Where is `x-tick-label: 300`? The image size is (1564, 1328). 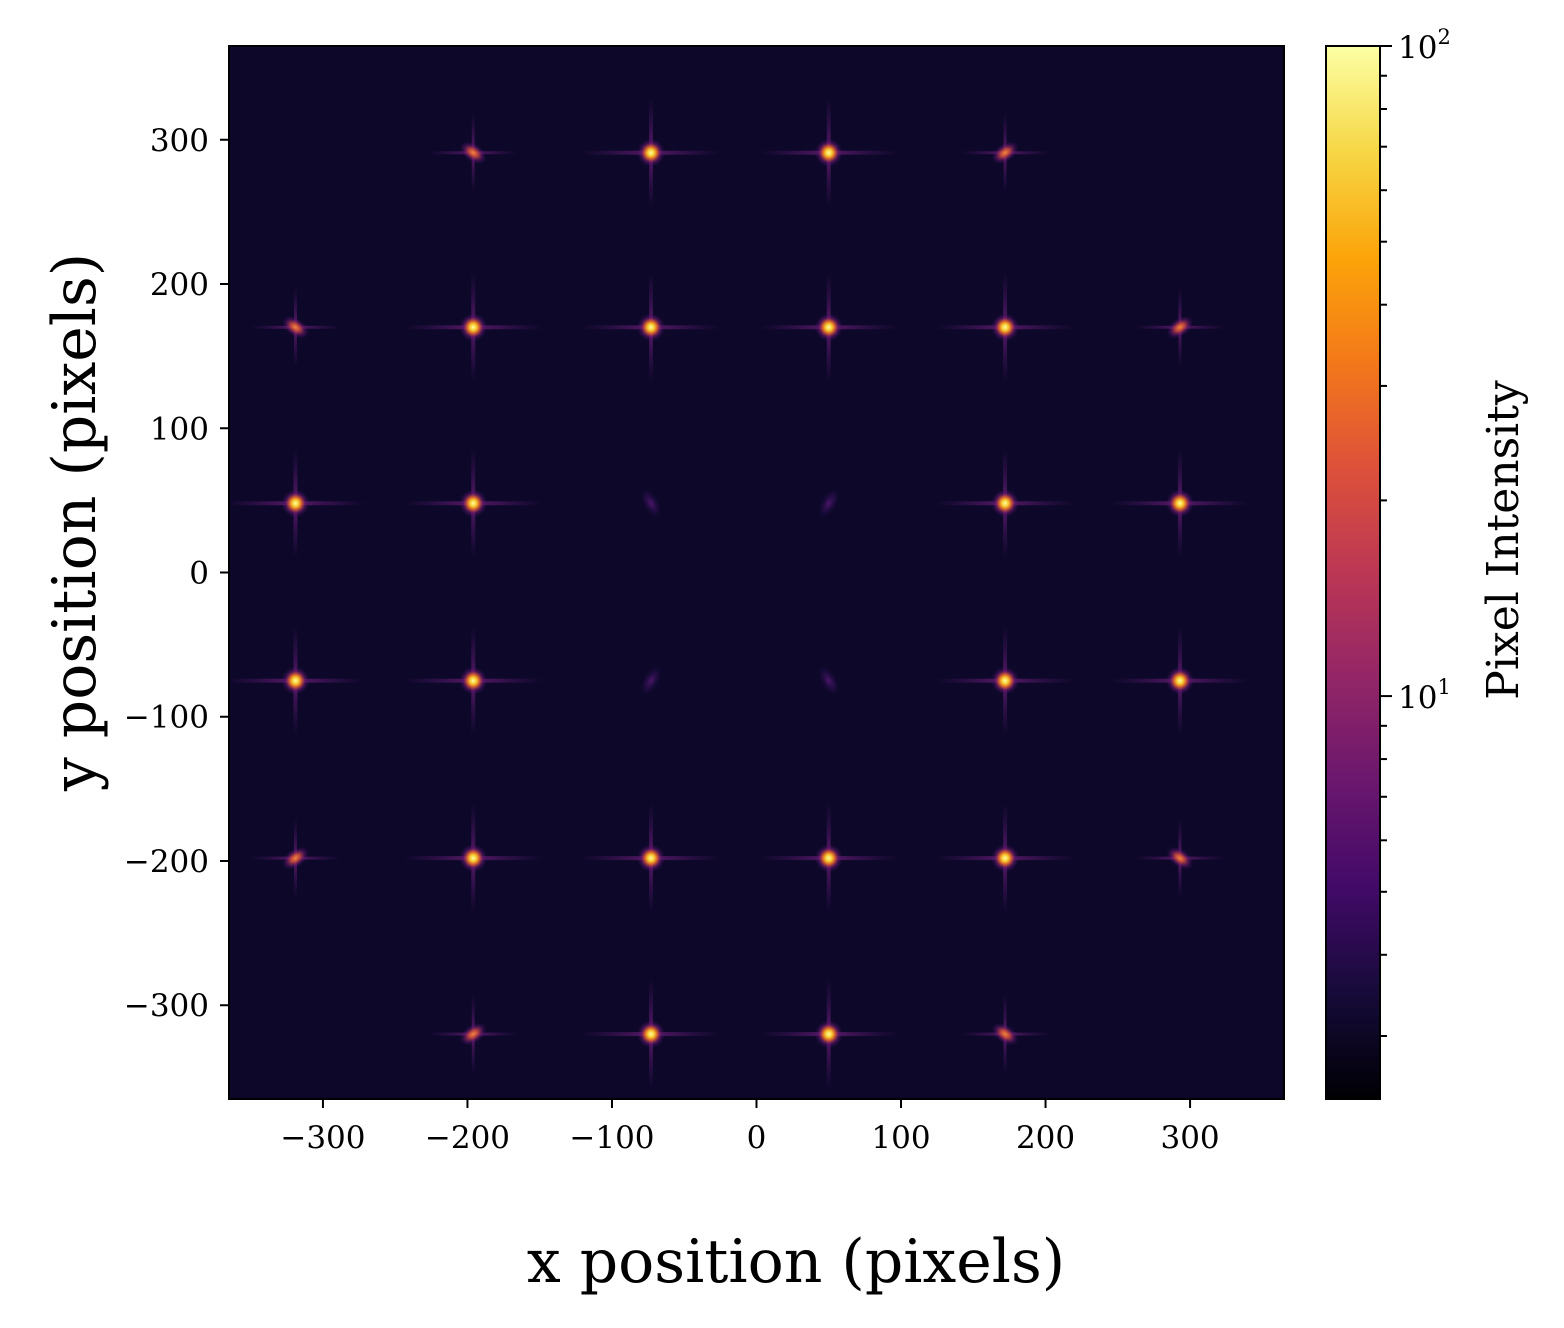
x-tick-label: 300 is located at coordinates (1189, 1138).